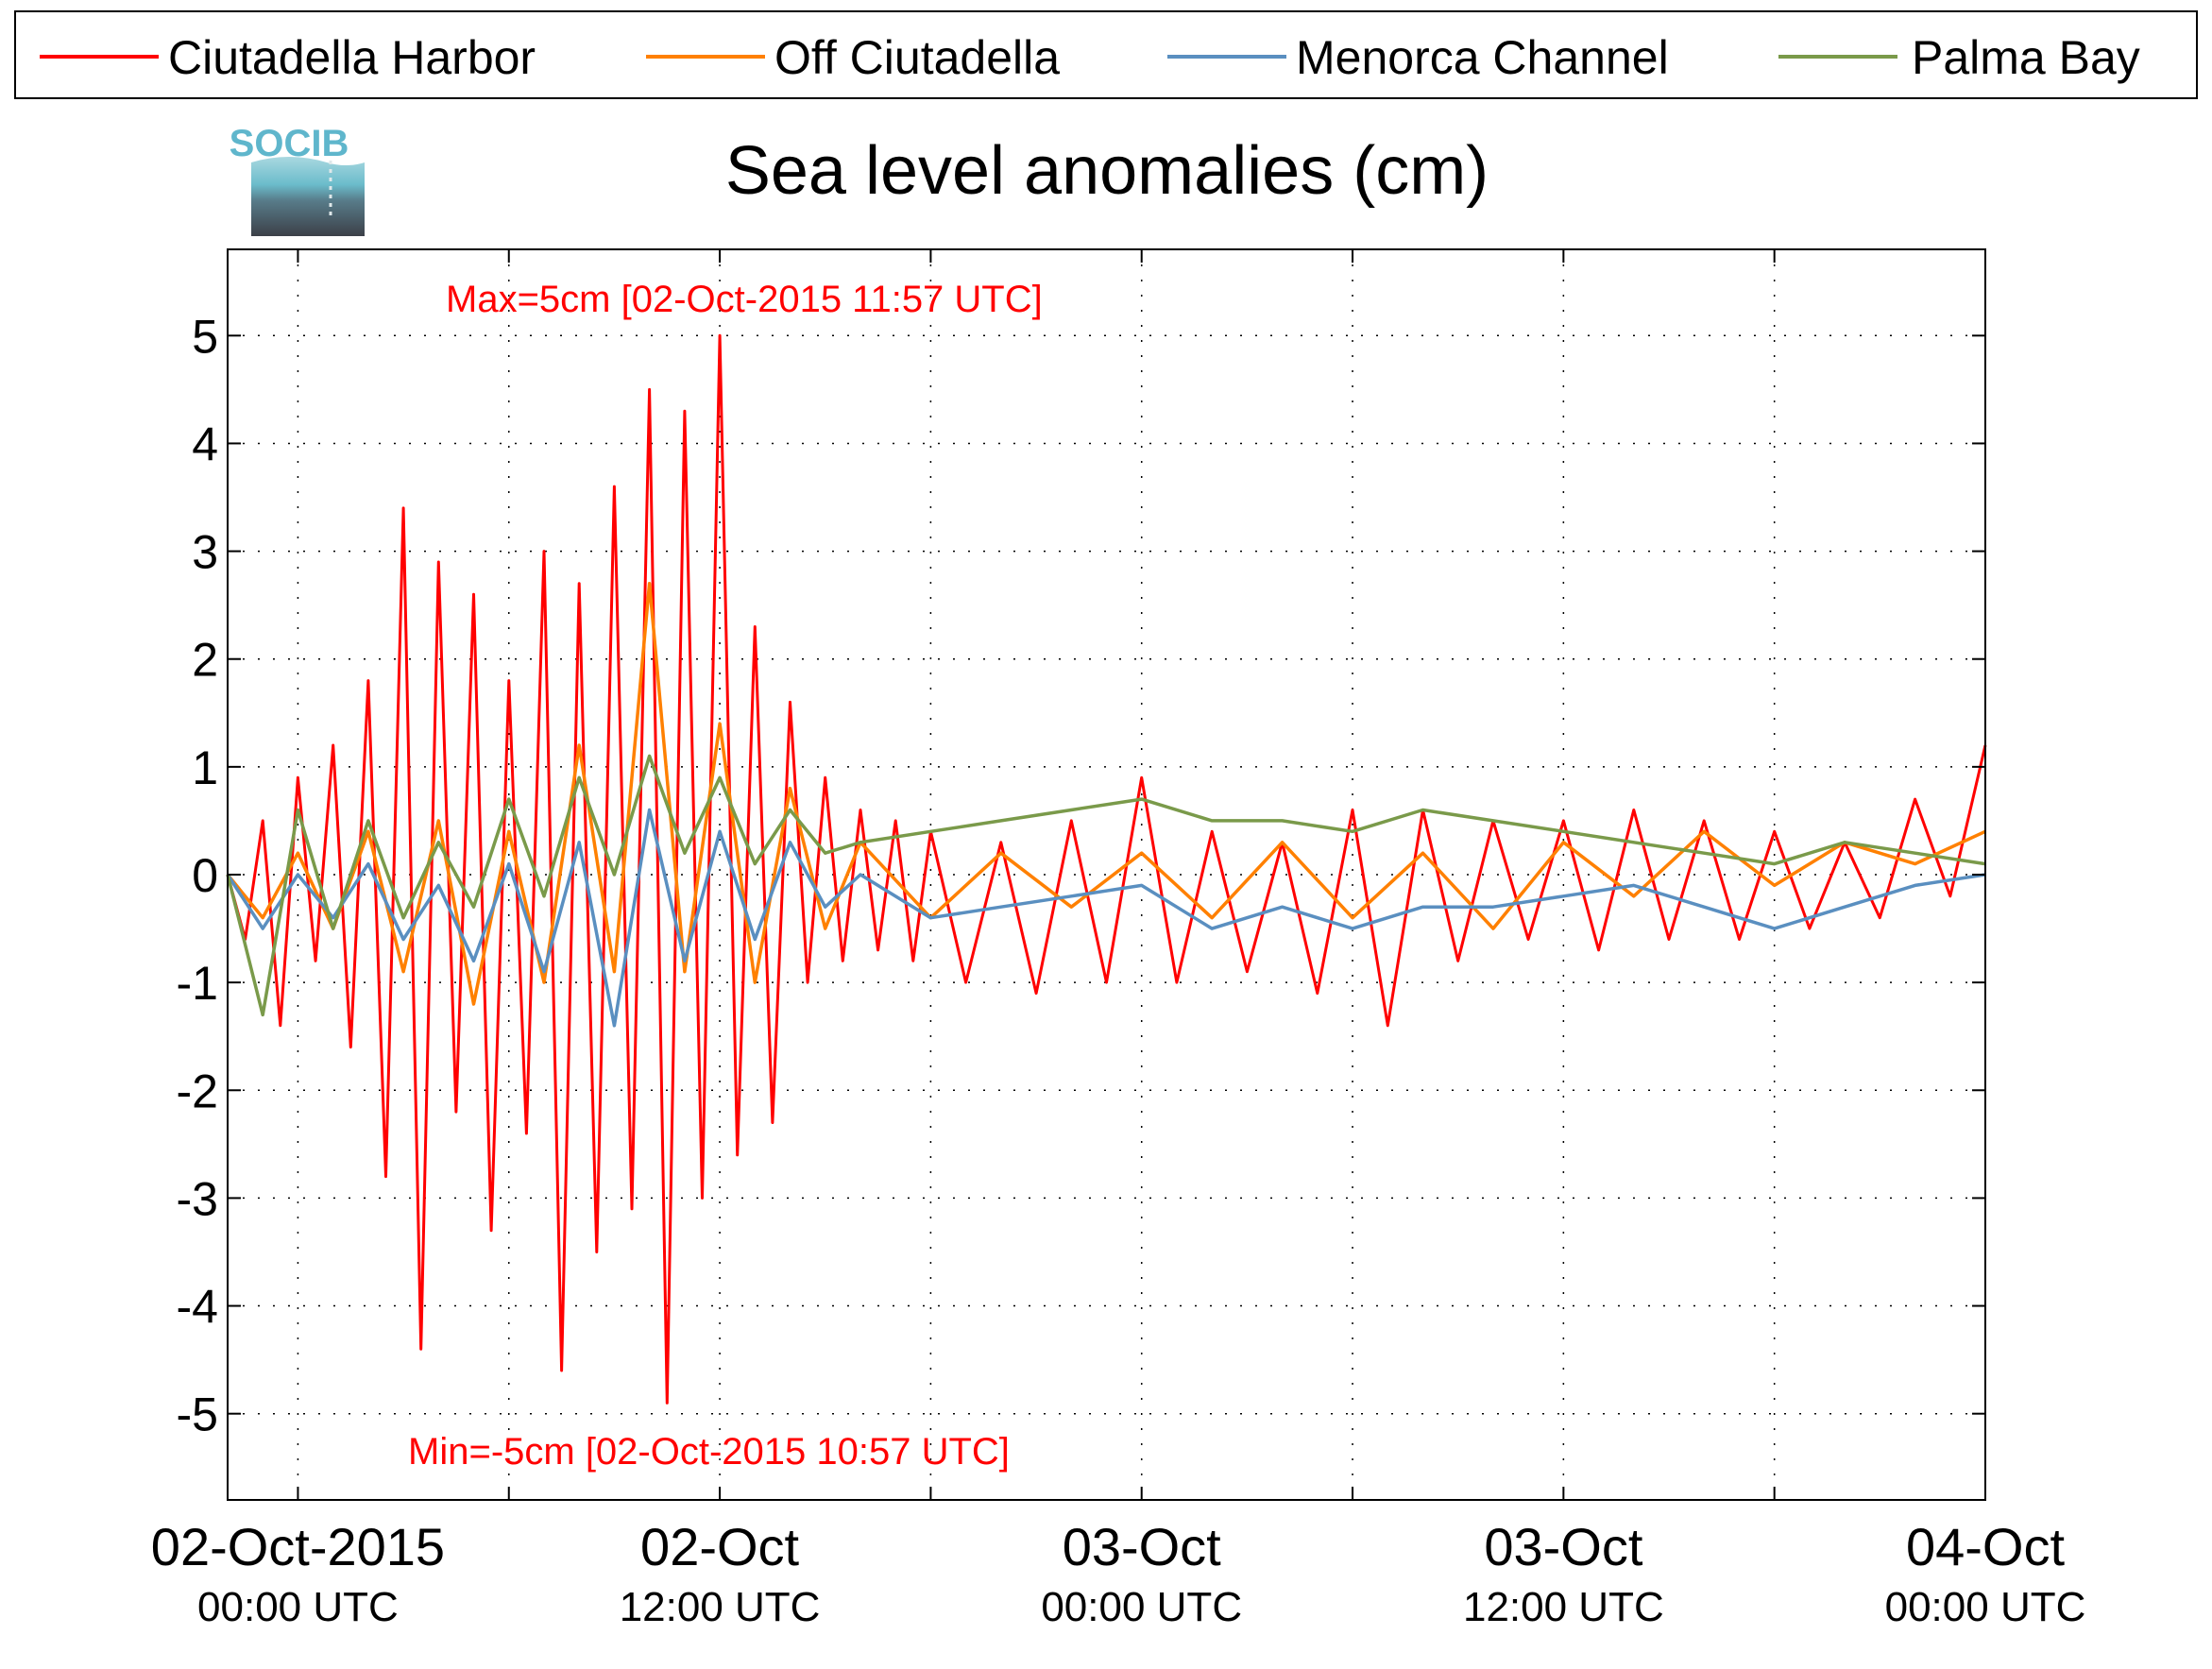 The image size is (2212, 1669). Describe the element at coordinates (297, 180) in the screenshot. I see `socib-logo: SOCIB` at that location.